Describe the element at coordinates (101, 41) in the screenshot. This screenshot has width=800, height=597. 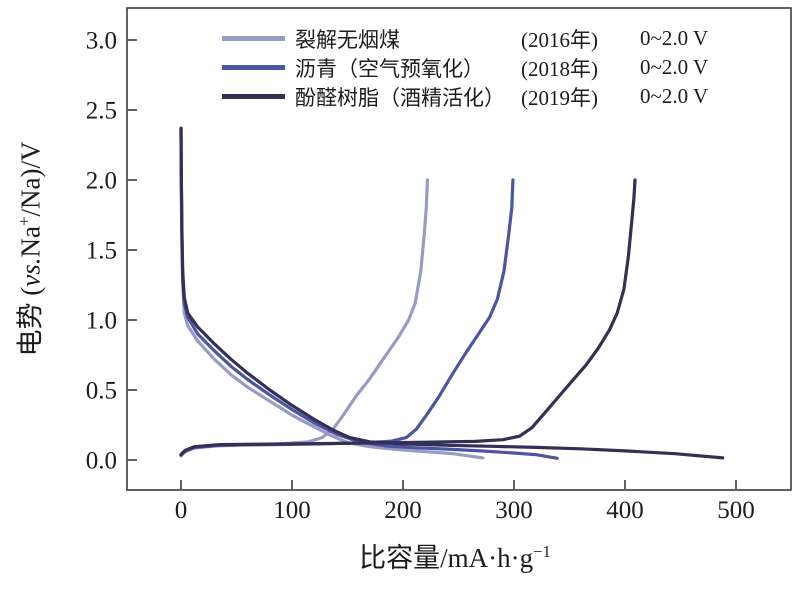
I see `y-tick-label: 3.0` at that location.